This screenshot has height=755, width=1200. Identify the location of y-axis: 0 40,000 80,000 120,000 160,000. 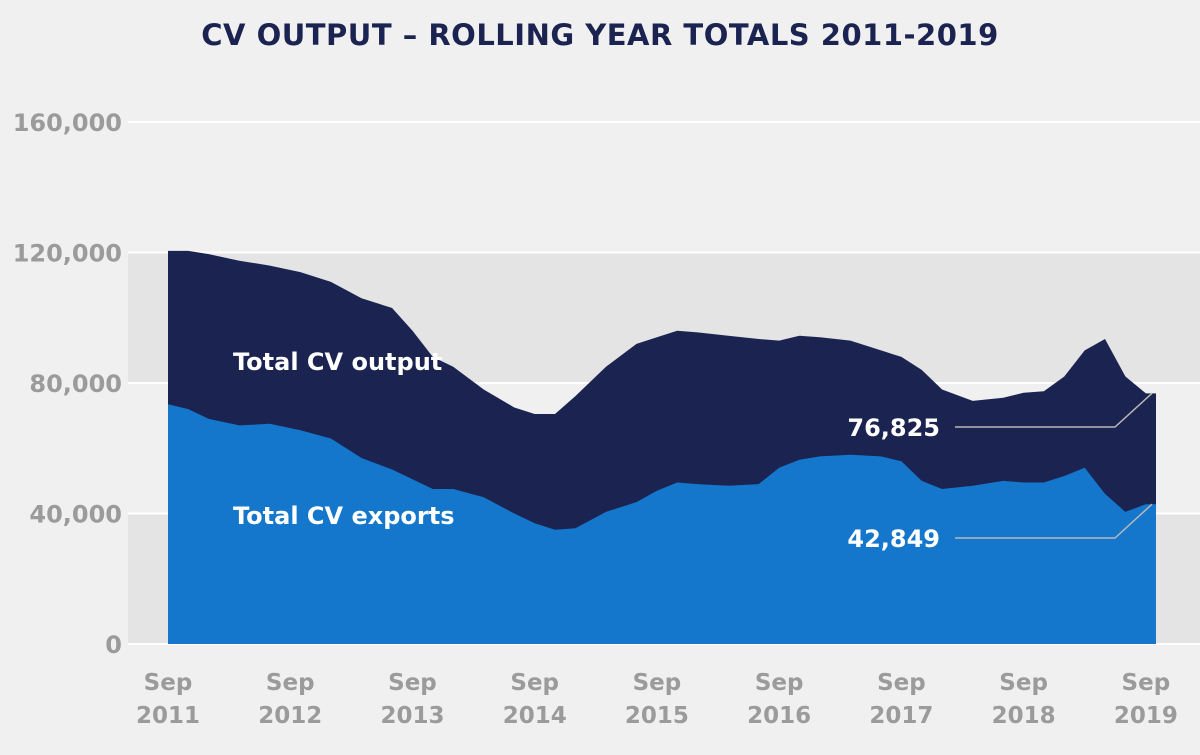
(67, 384).